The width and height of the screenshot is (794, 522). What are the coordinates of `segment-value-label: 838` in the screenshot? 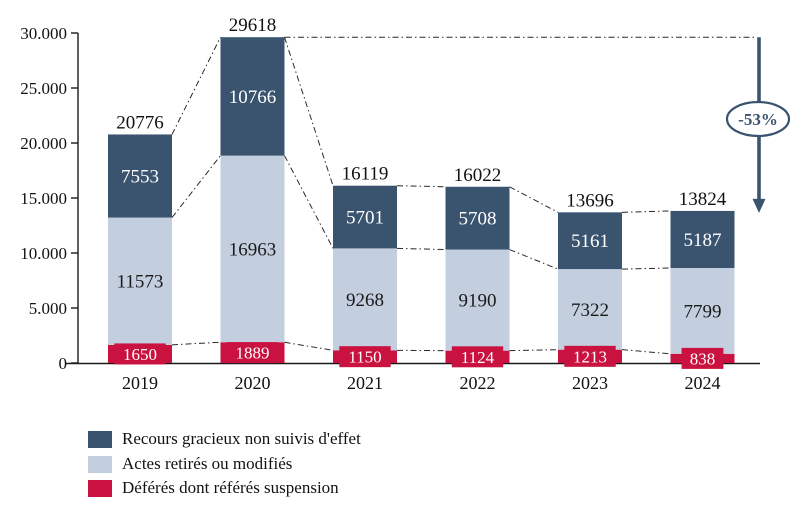 It's located at (703, 358).